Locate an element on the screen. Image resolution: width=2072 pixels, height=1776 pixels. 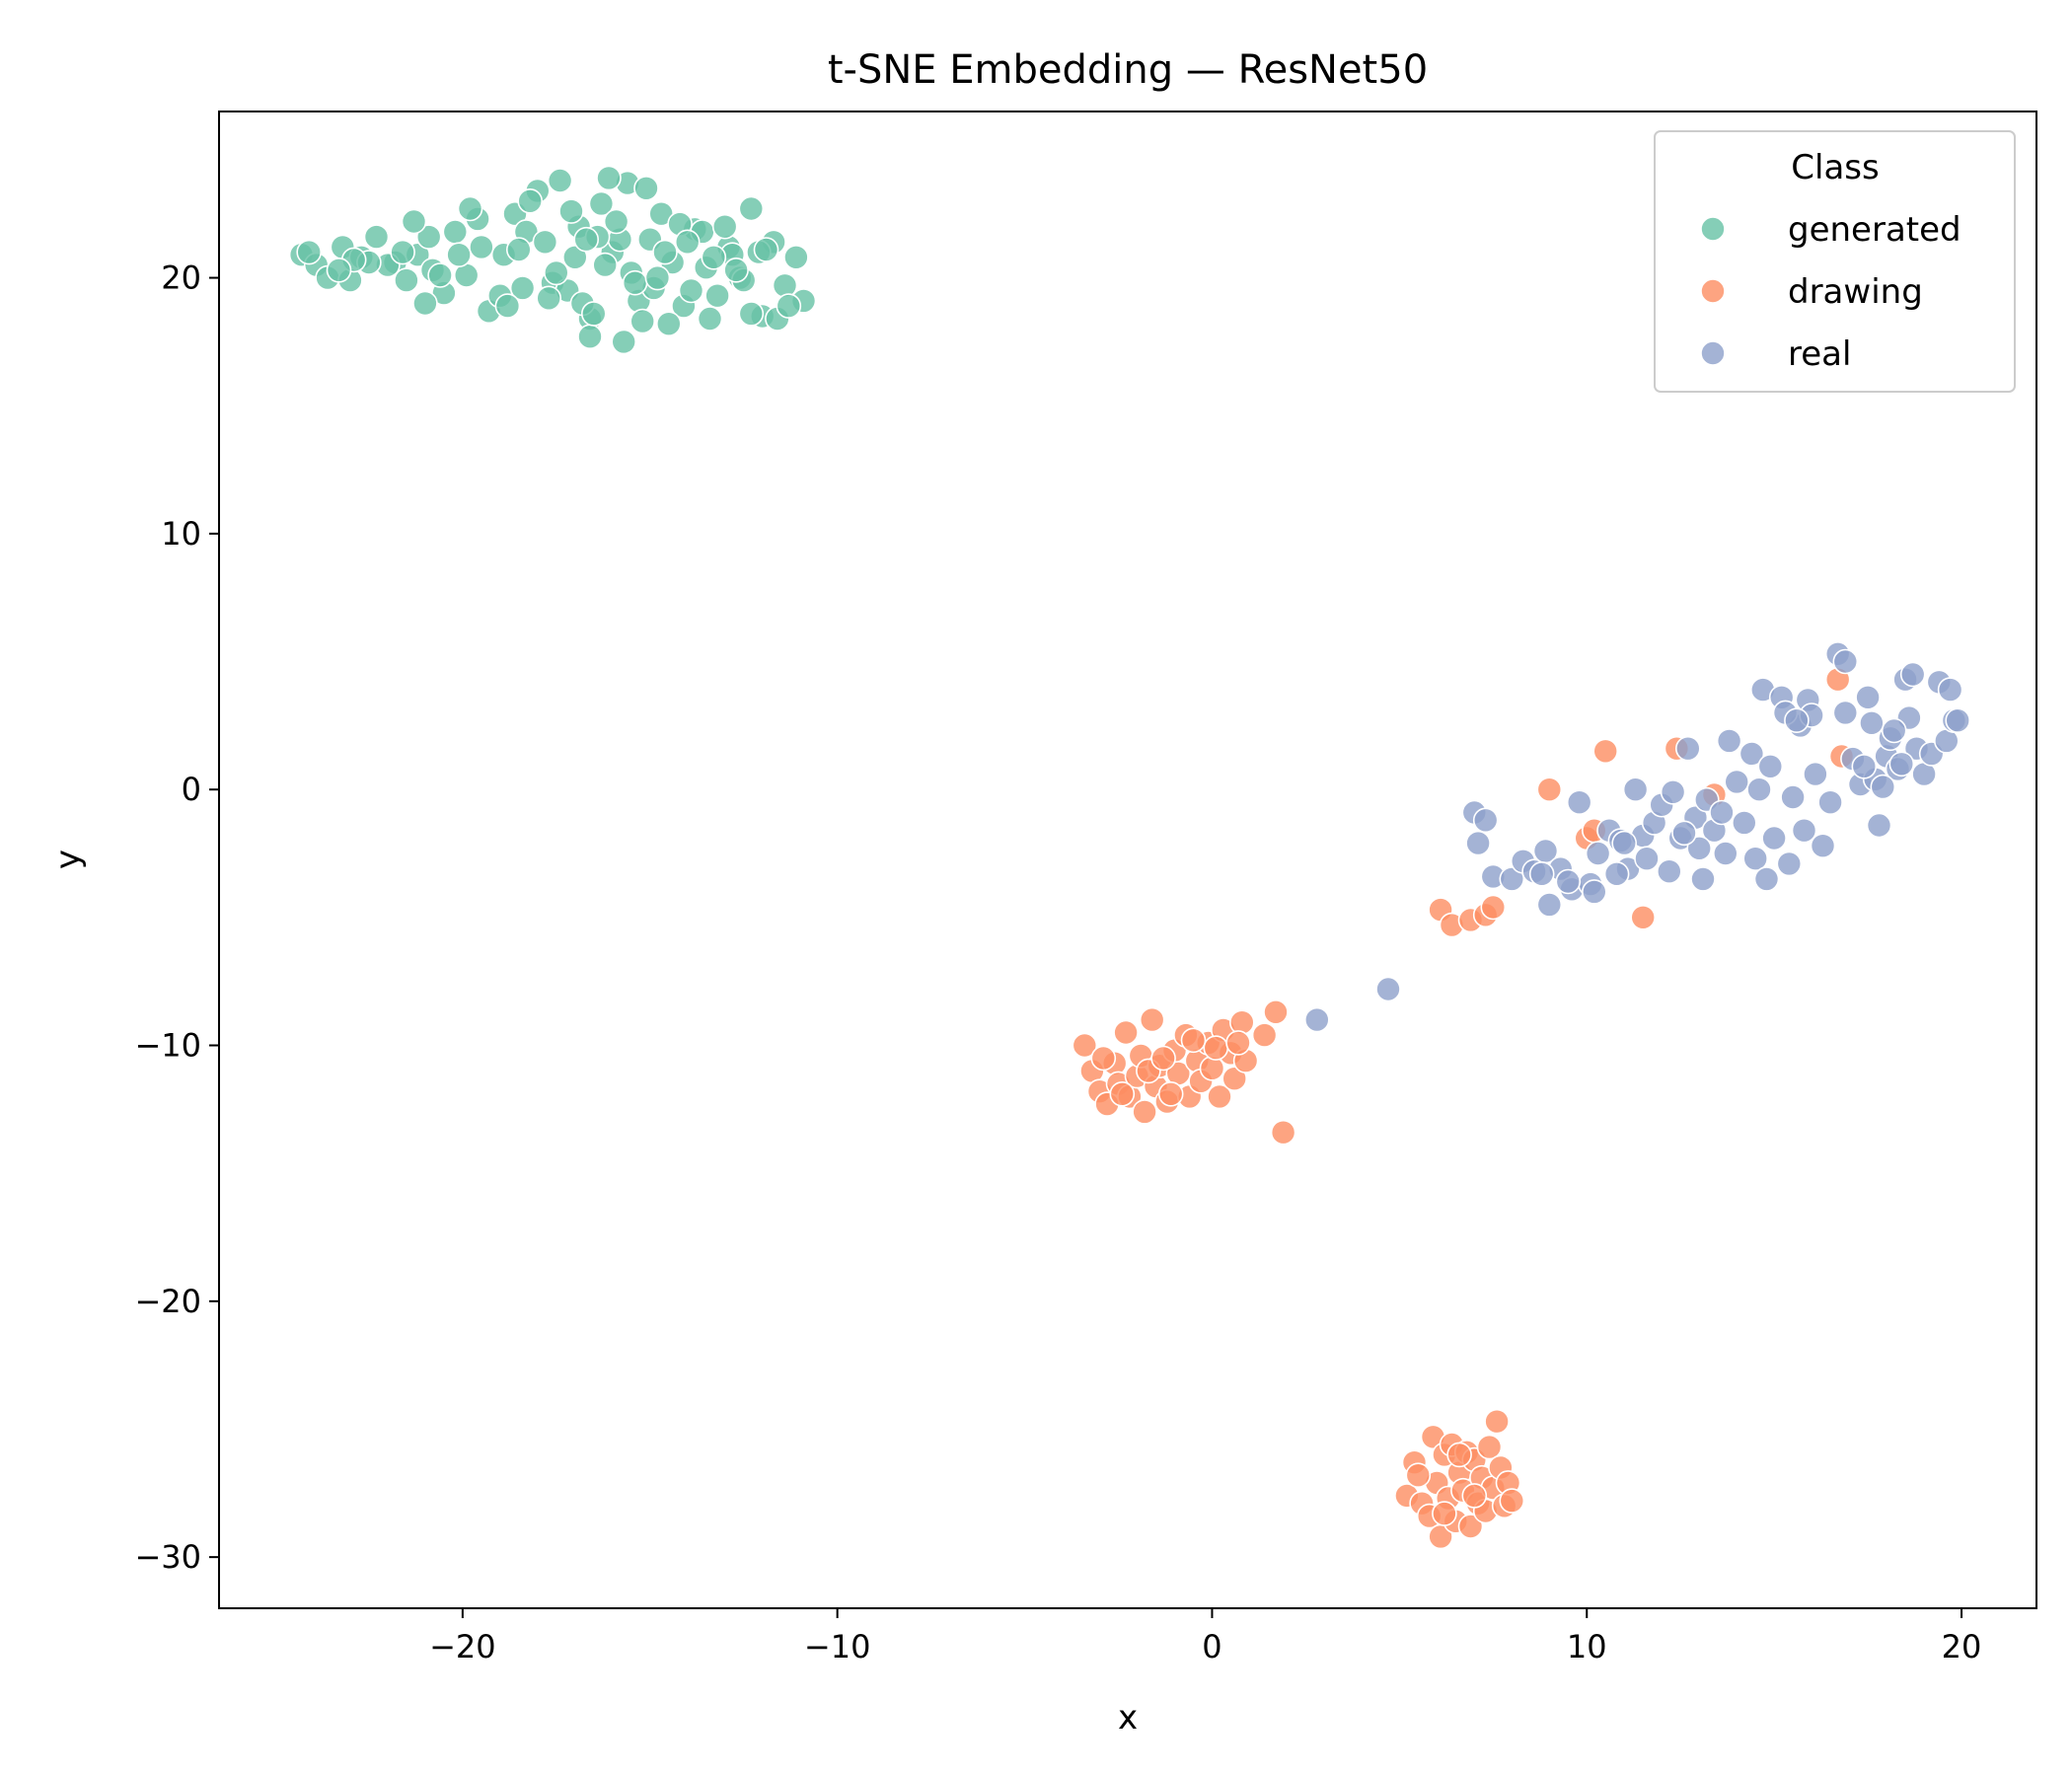
y-tick-label: −20 is located at coordinates (167, 1302).